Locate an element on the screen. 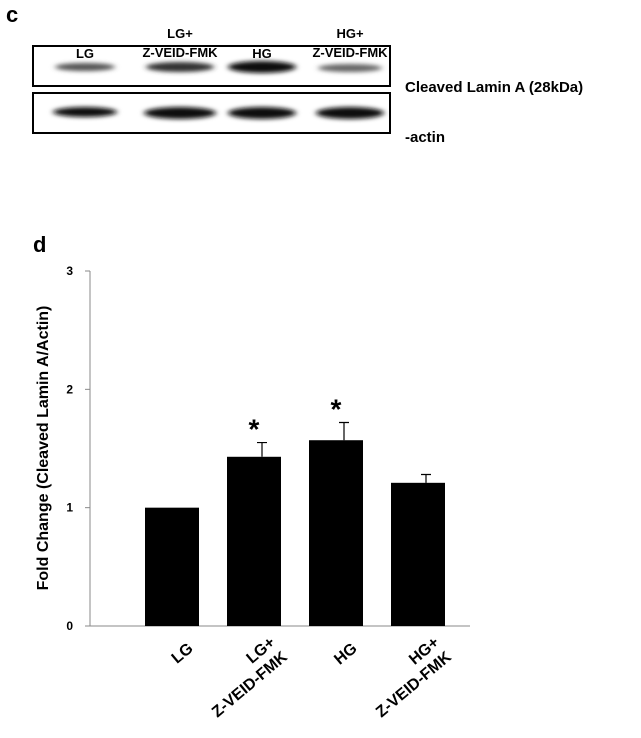  blot-bands is located at coordinates (218, 90).